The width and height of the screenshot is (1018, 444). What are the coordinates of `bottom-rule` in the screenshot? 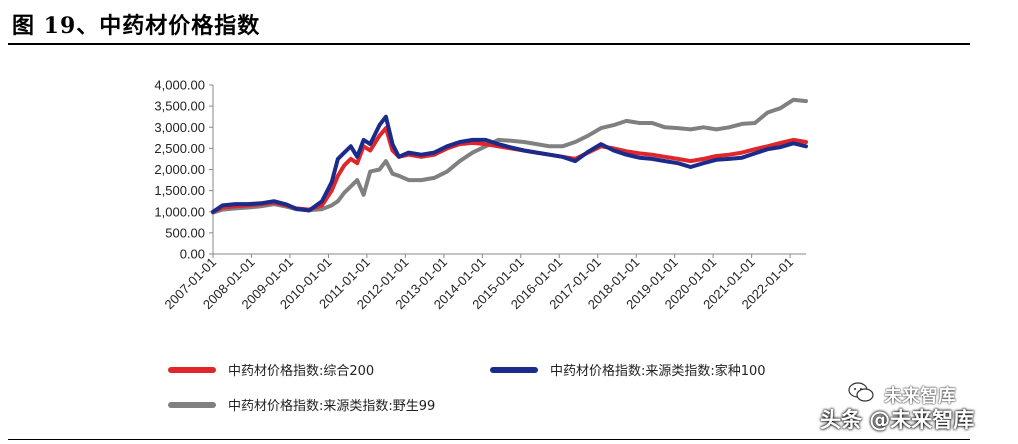 It's located at (489, 439).